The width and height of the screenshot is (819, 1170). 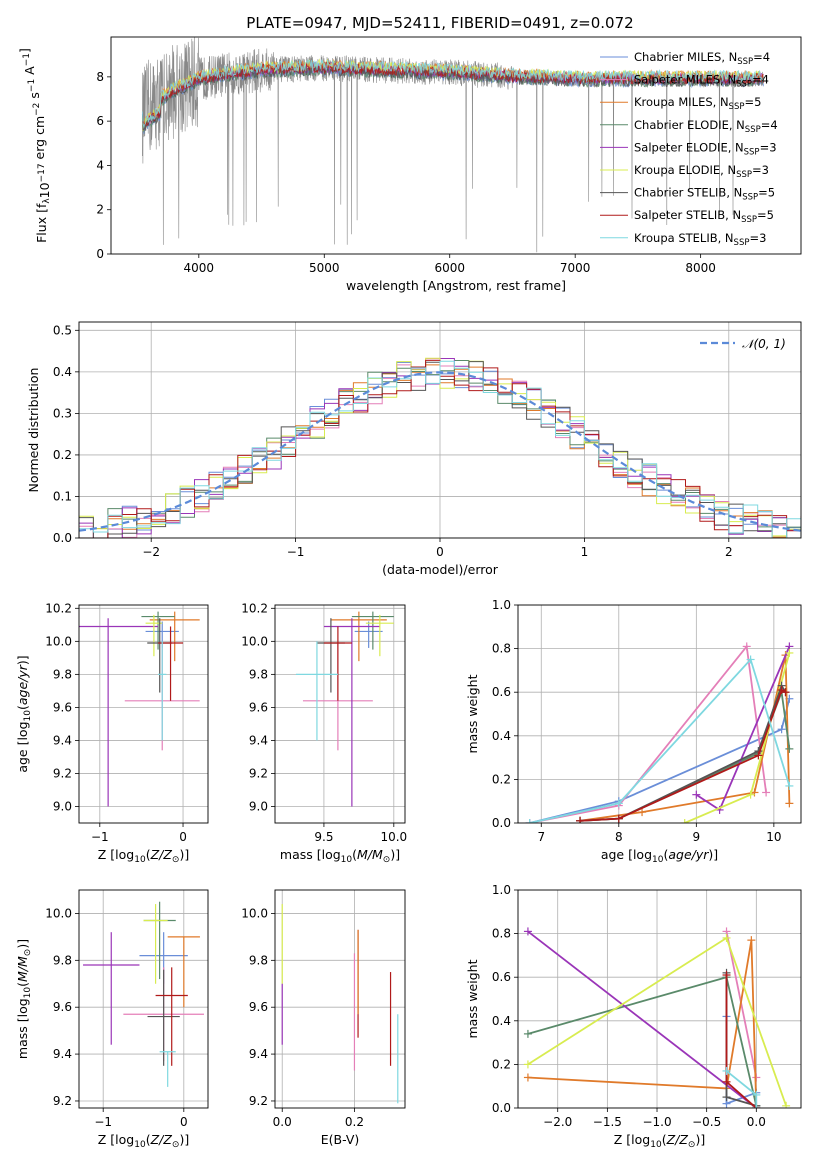 What do you see at coordinates (704, 194) in the screenshot?
I see `legend-label: Chabrier STELIB, NSSP=5` at bounding box center [704, 194].